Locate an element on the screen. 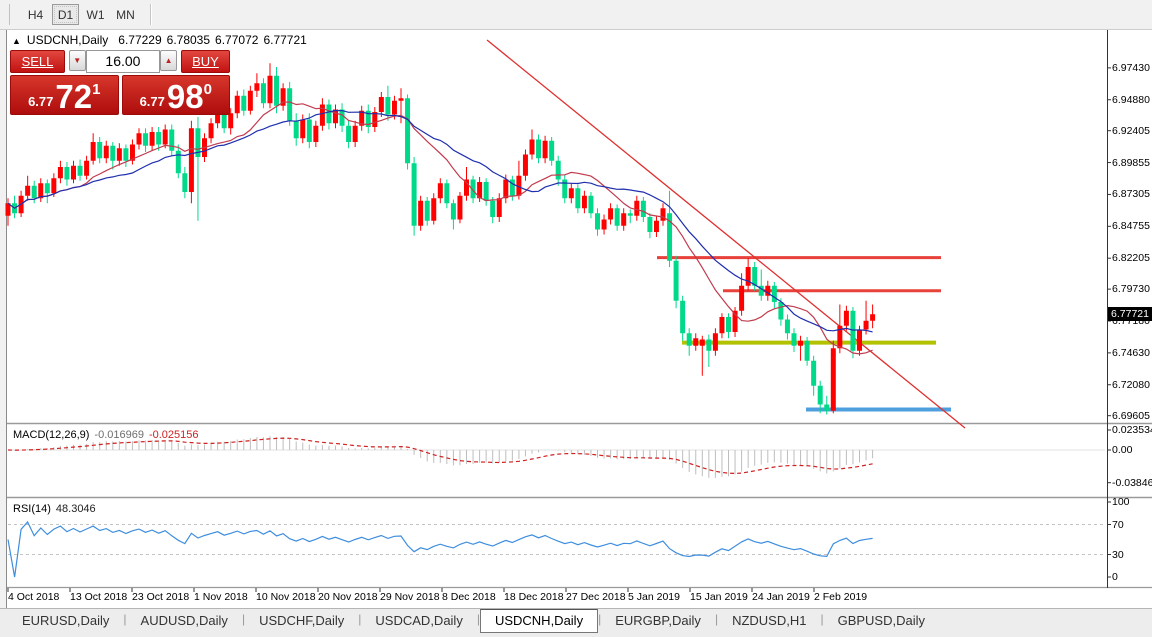 The image size is (1152, 637). ask-price-main: 6.77 is located at coordinates (152, 101).